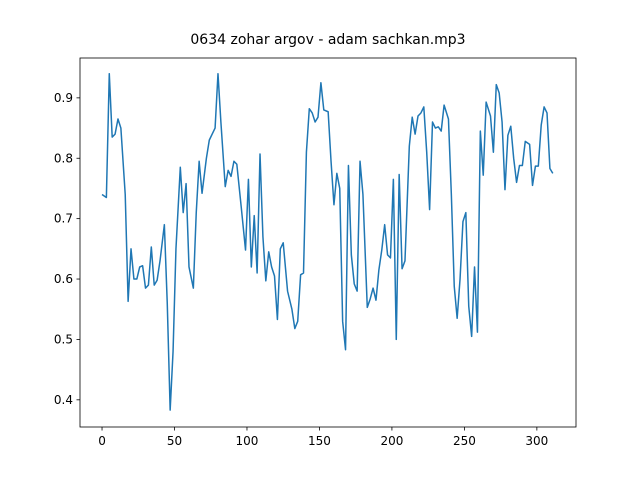 The height and width of the screenshot is (484, 640). What do you see at coordinates (63, 219) in the screenshot?
I see `y-tick-label: 0.7` at bounding box center [63, 219].